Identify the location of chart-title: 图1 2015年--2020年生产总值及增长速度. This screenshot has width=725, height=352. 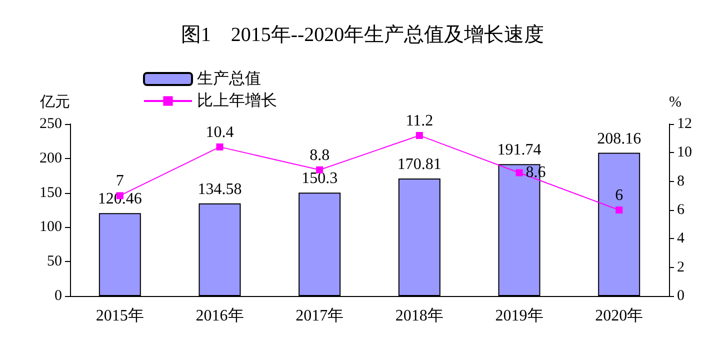
(362, 35).